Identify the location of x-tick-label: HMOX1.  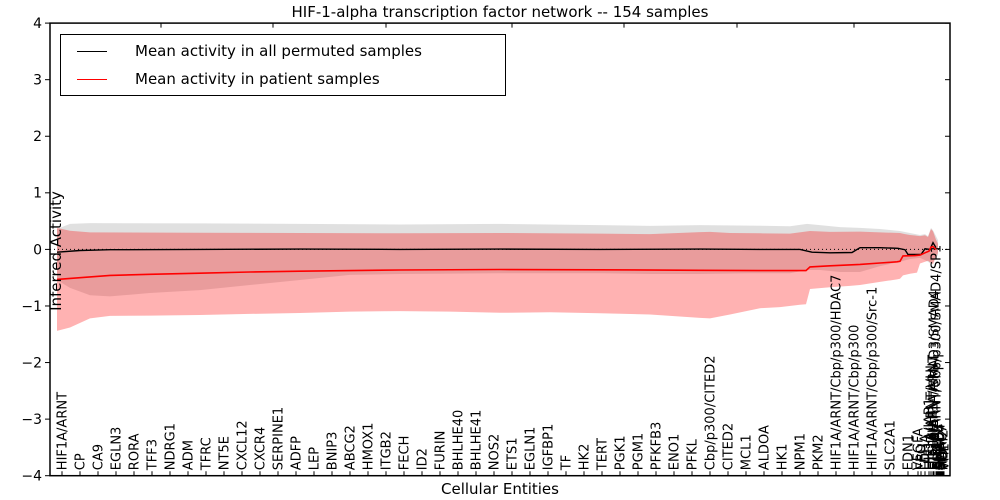
(369, 447).